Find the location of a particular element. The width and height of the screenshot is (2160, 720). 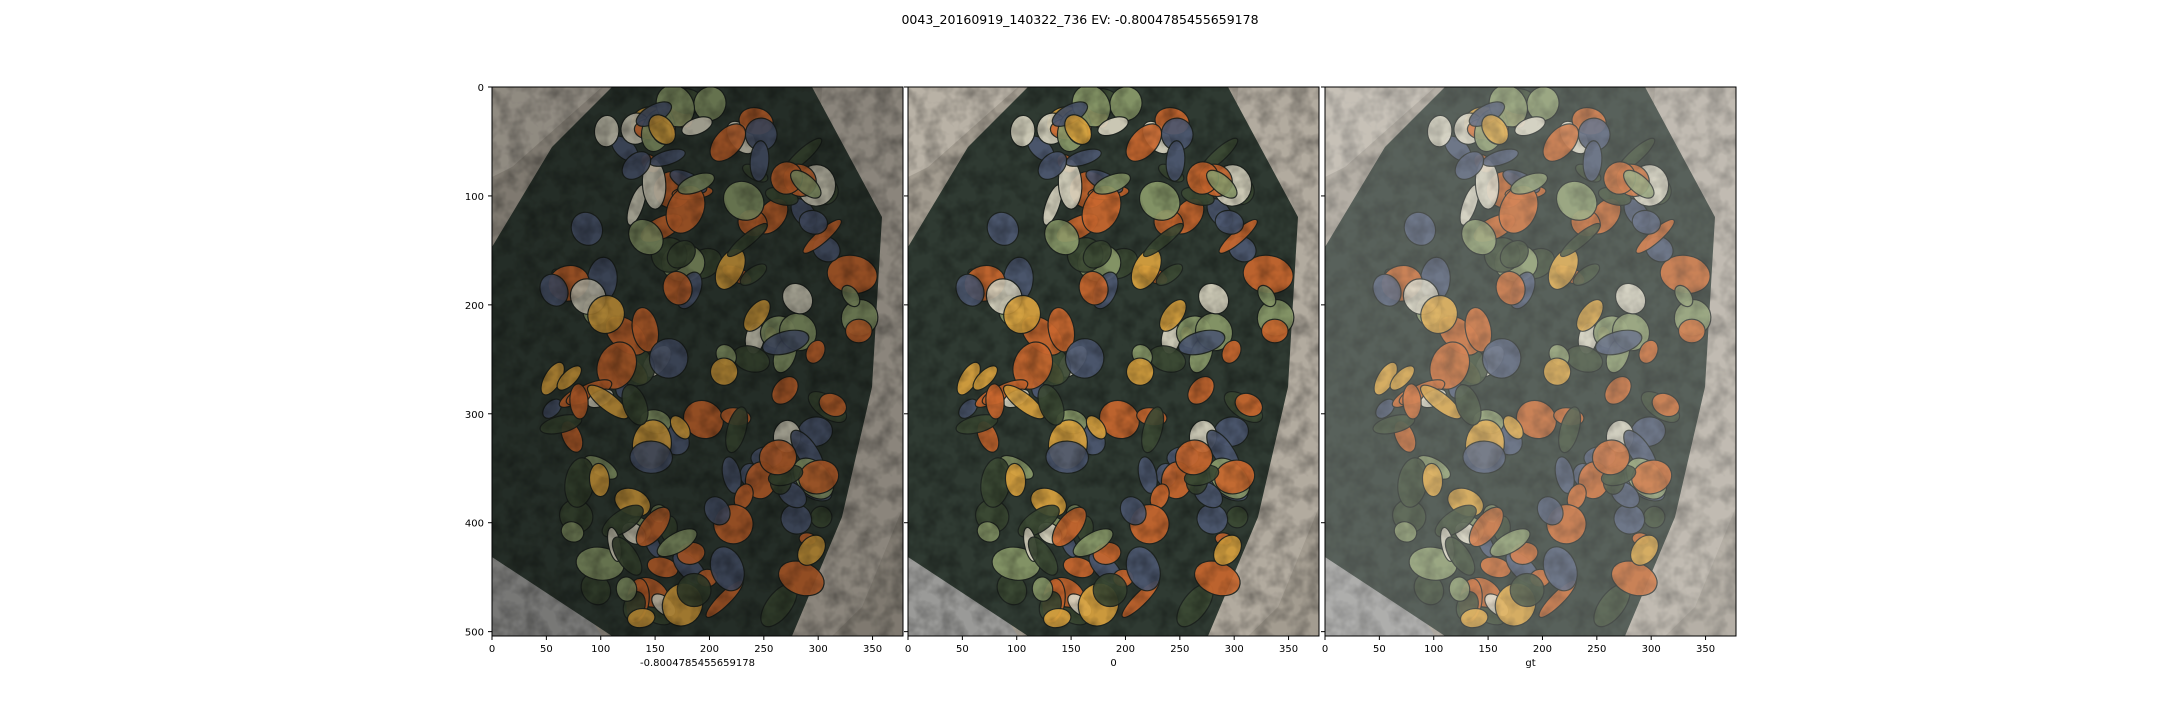

photo-p2 is located at coordinates (1113, 357).